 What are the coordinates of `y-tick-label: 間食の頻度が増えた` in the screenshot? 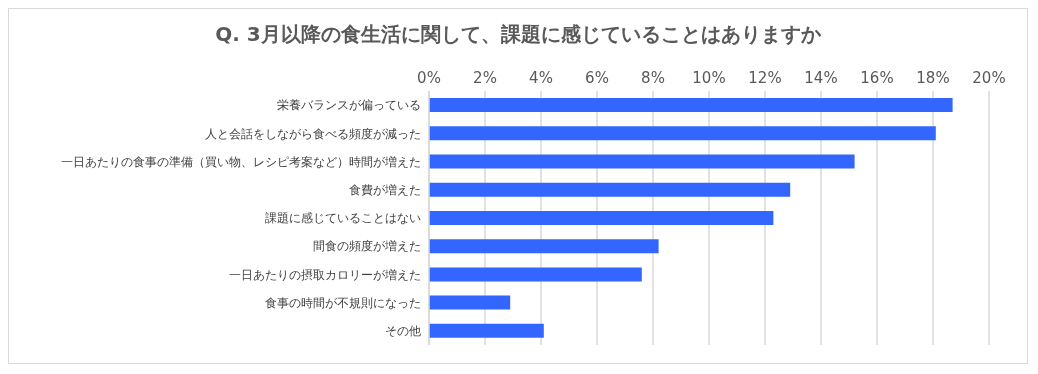 It's located at (367, 246).